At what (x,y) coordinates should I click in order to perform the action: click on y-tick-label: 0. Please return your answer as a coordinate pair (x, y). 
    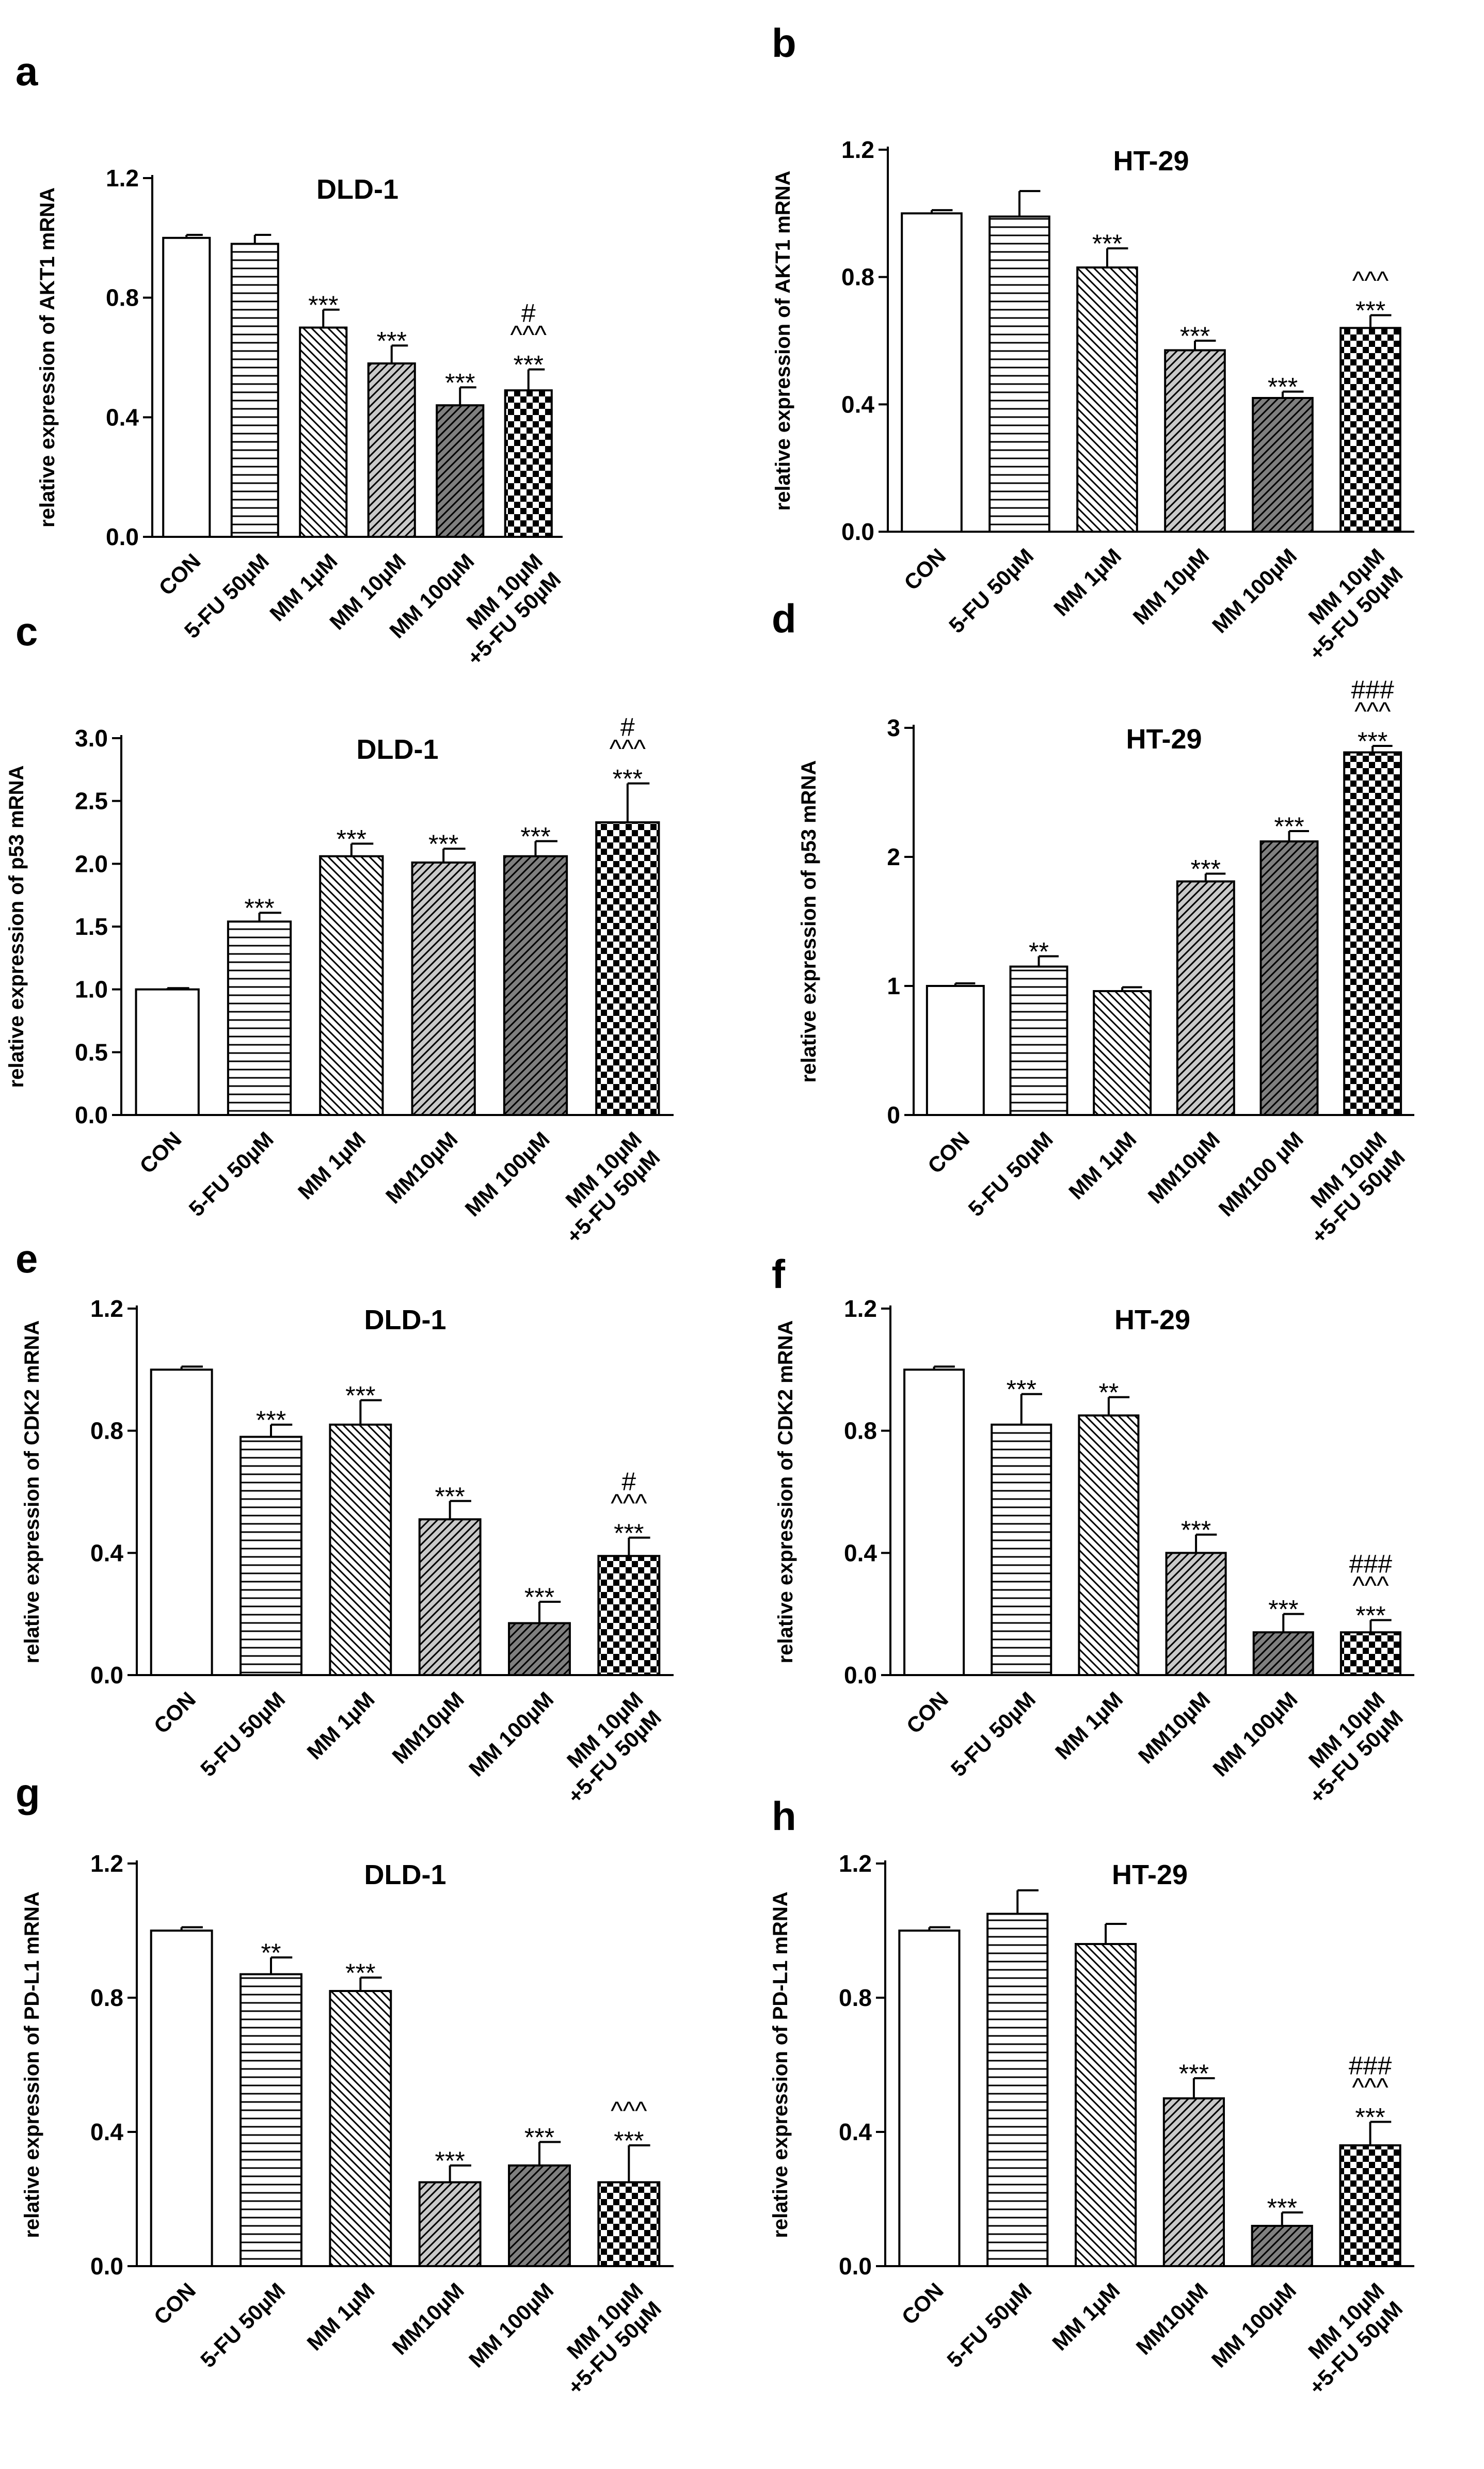
    Looking at the image, I should click on (894, 1115).